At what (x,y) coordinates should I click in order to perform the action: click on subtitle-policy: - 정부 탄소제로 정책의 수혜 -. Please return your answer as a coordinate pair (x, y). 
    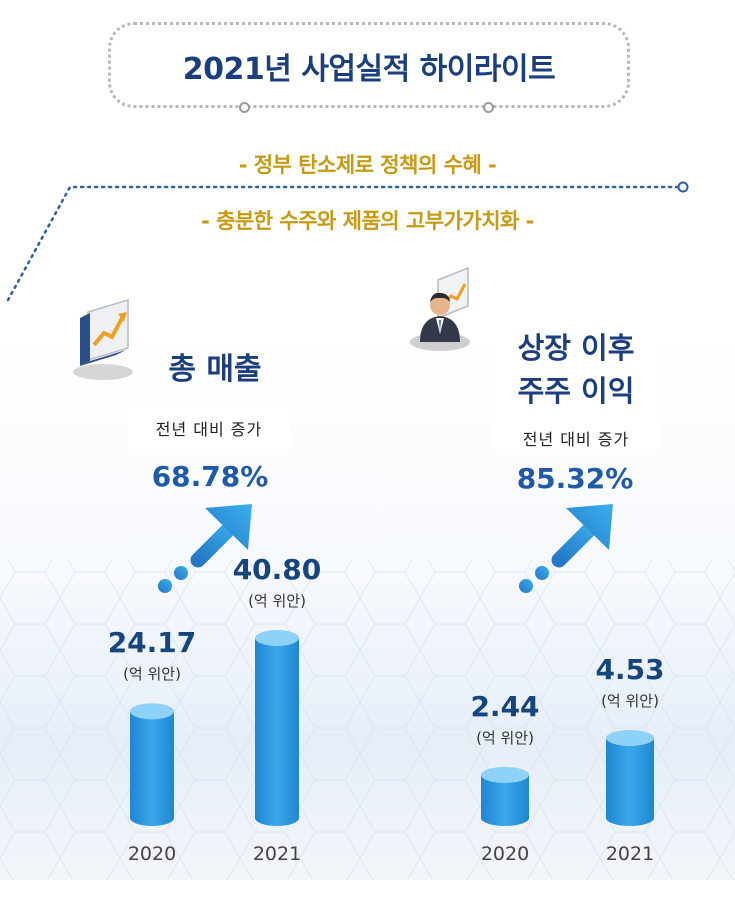
    Looking at the image, I should click on (367, 165).